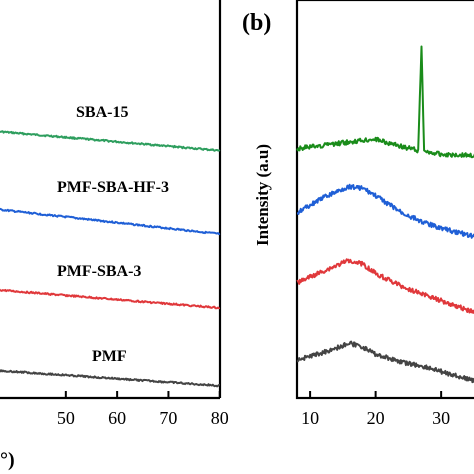  Describe the element at coordinates (143, 409) in the screenshot. I see `panel-a-x-ticks: 50 60 70 80` at that location.